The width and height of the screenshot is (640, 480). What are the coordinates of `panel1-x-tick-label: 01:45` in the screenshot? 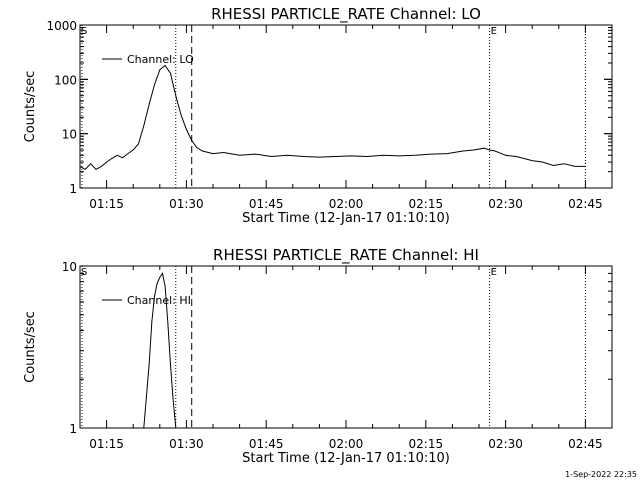 It's located at (266, 204).